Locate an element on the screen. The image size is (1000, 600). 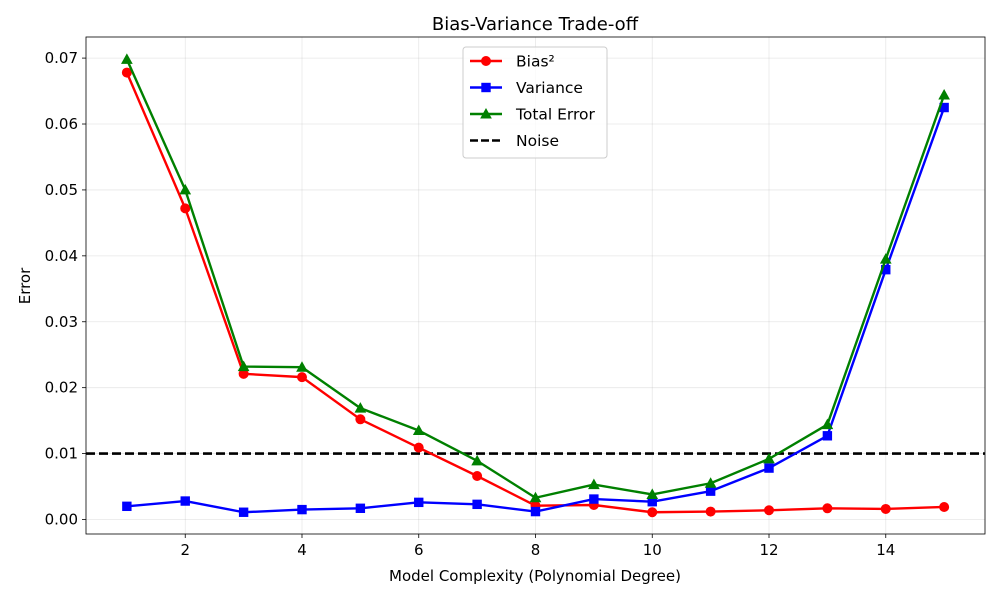
legend-label: Noise is located at coordinates (537, 141).